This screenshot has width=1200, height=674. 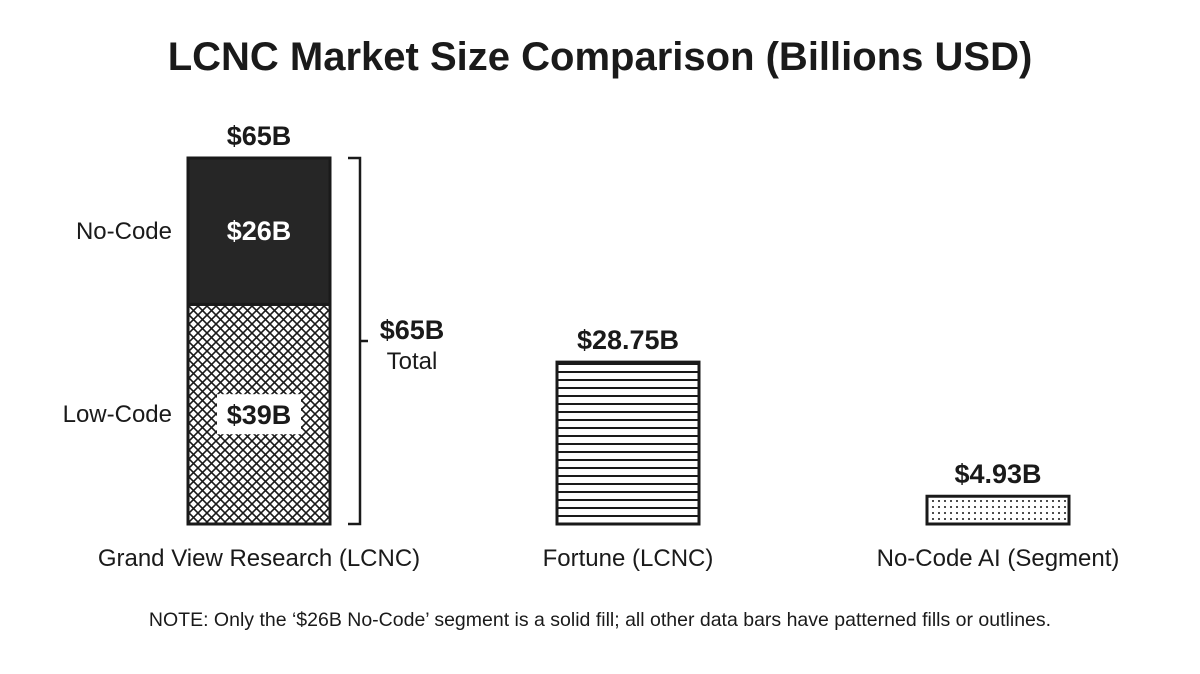 I want to click on bracket-total-caption: Total, so click(x=412, y=361).